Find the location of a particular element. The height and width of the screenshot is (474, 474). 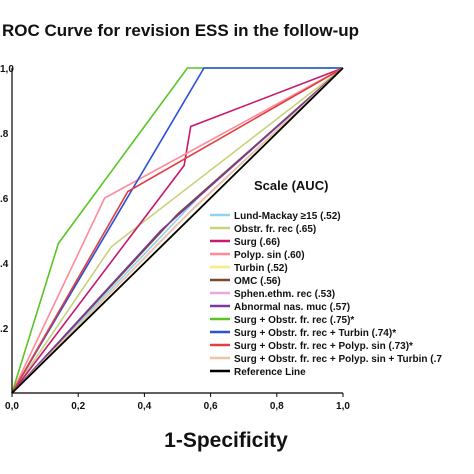

y-tick-label: .4 is located at coordinates (4, 264).